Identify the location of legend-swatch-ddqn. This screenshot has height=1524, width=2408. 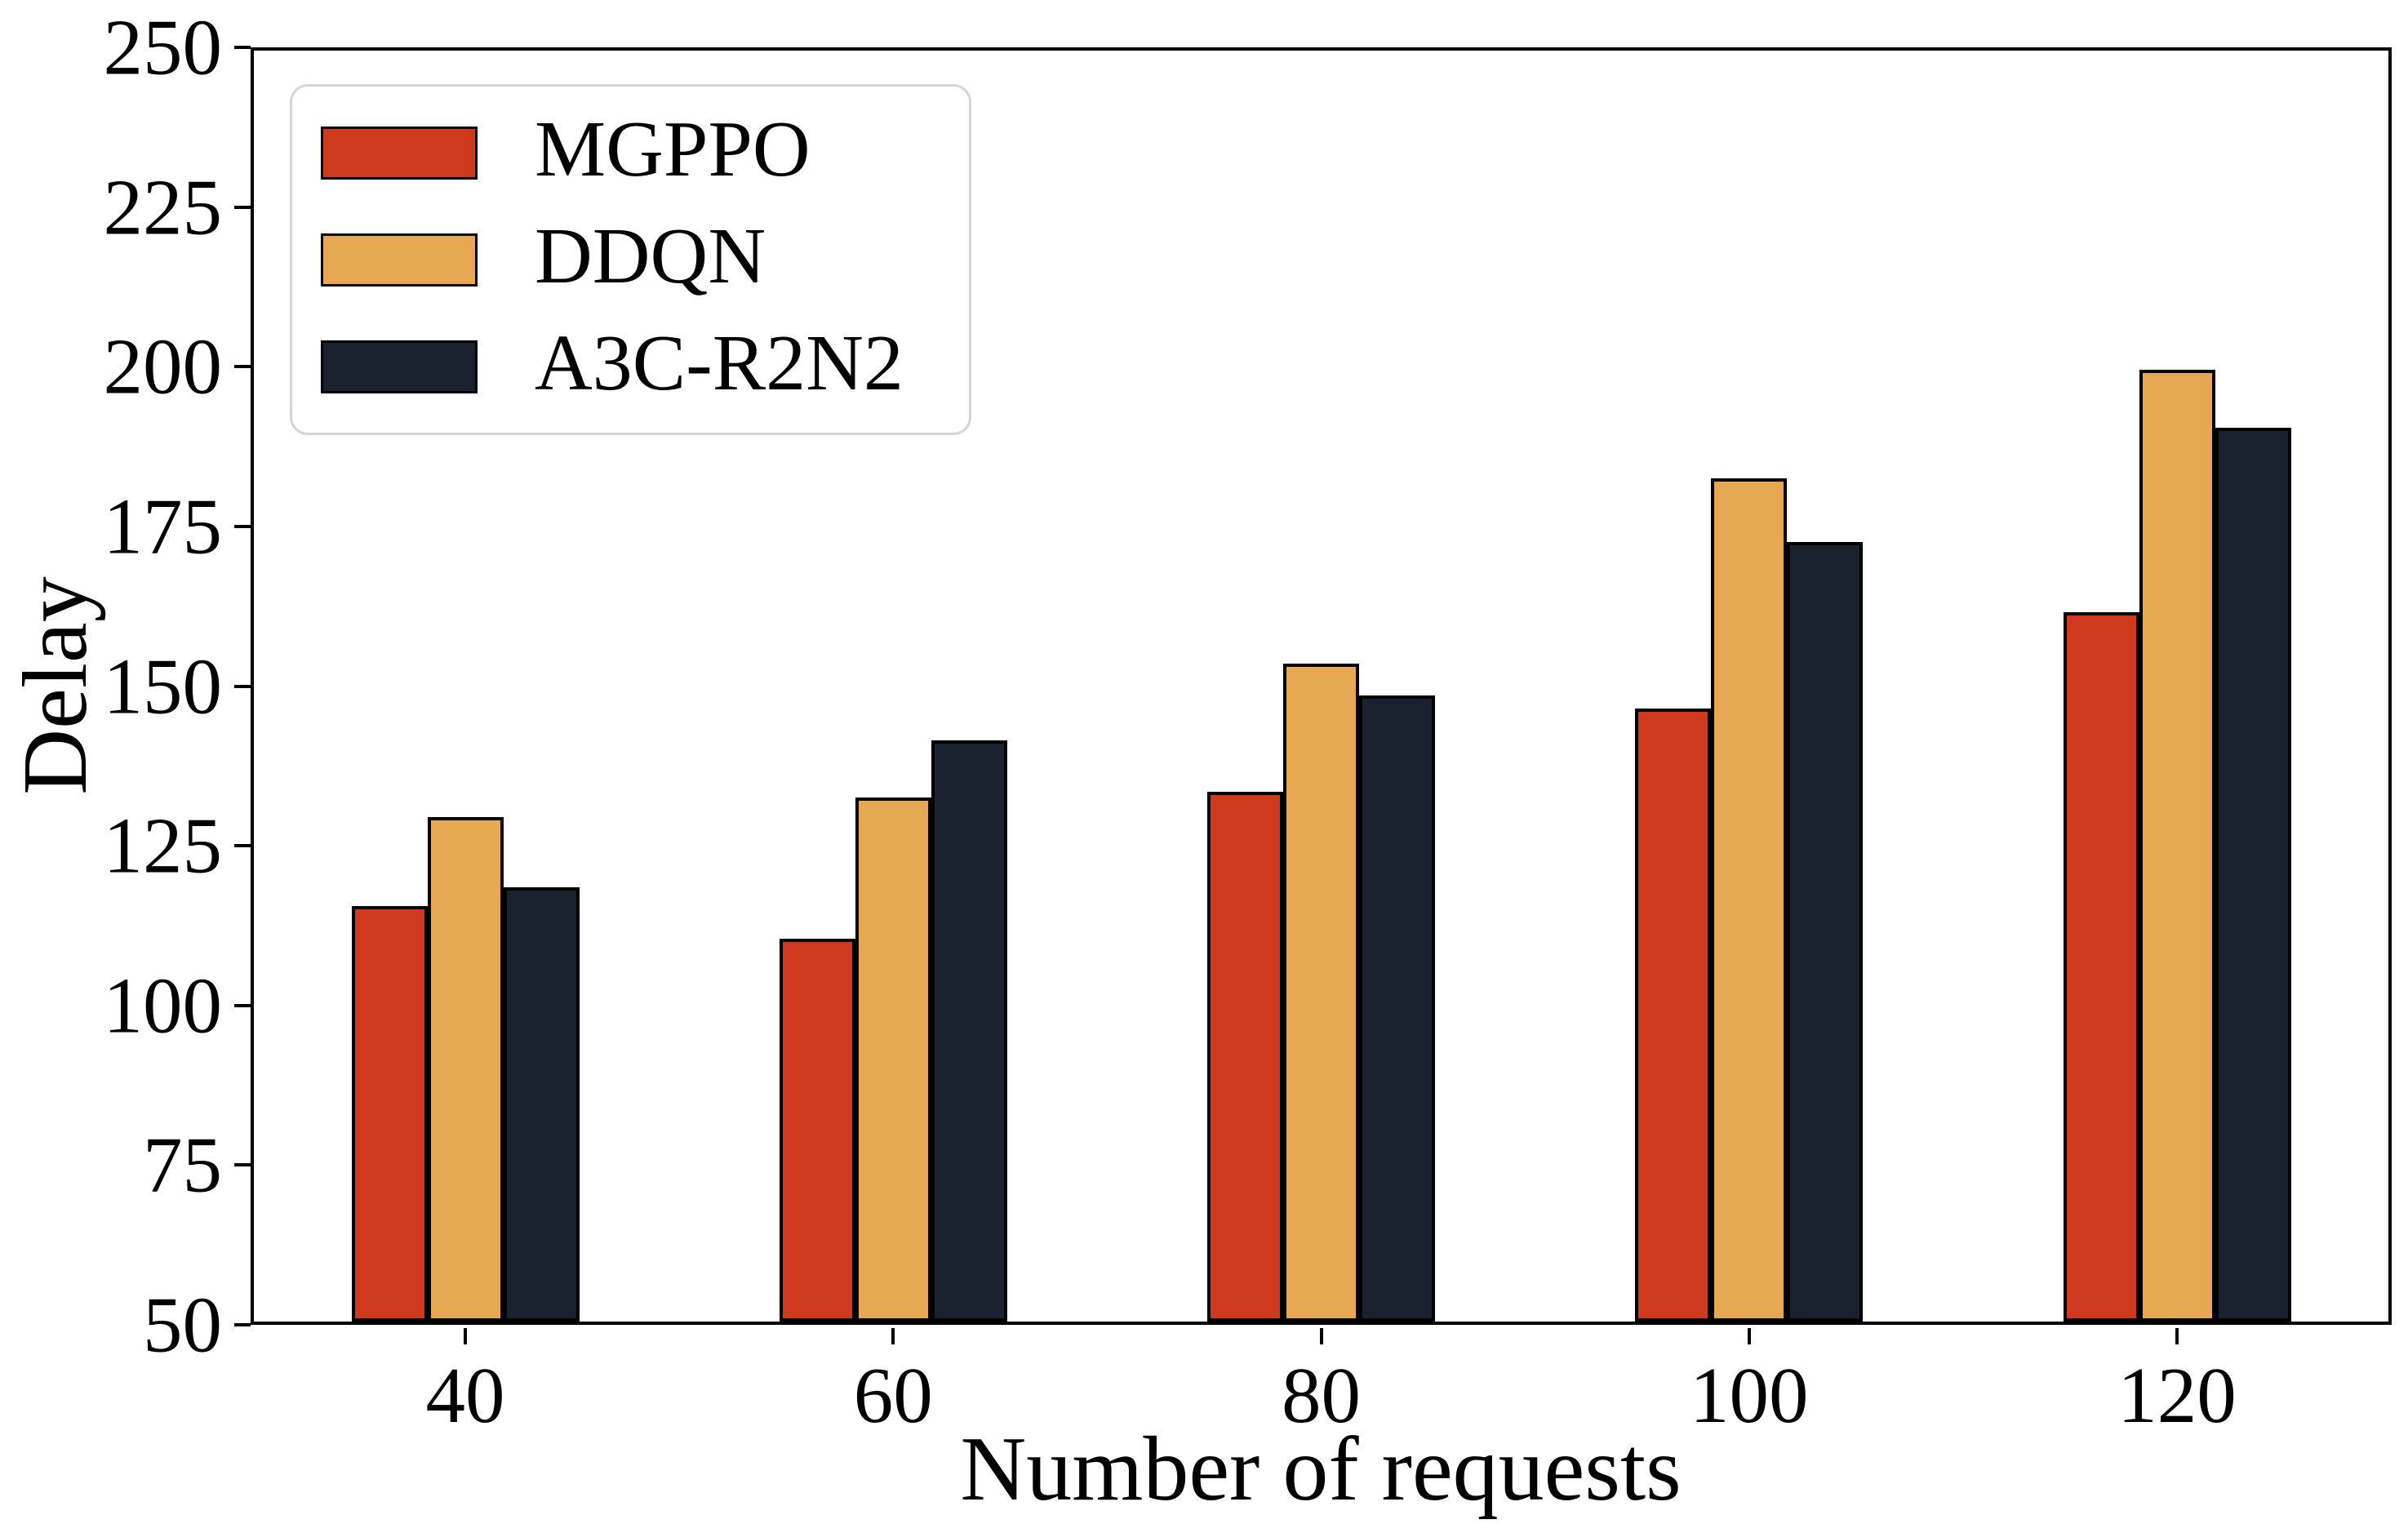
(399, 260).